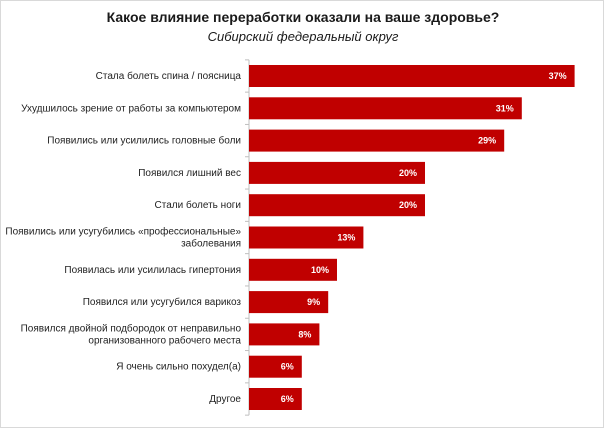  I want to click on bar-value-label: 31%, so click(505, 108).